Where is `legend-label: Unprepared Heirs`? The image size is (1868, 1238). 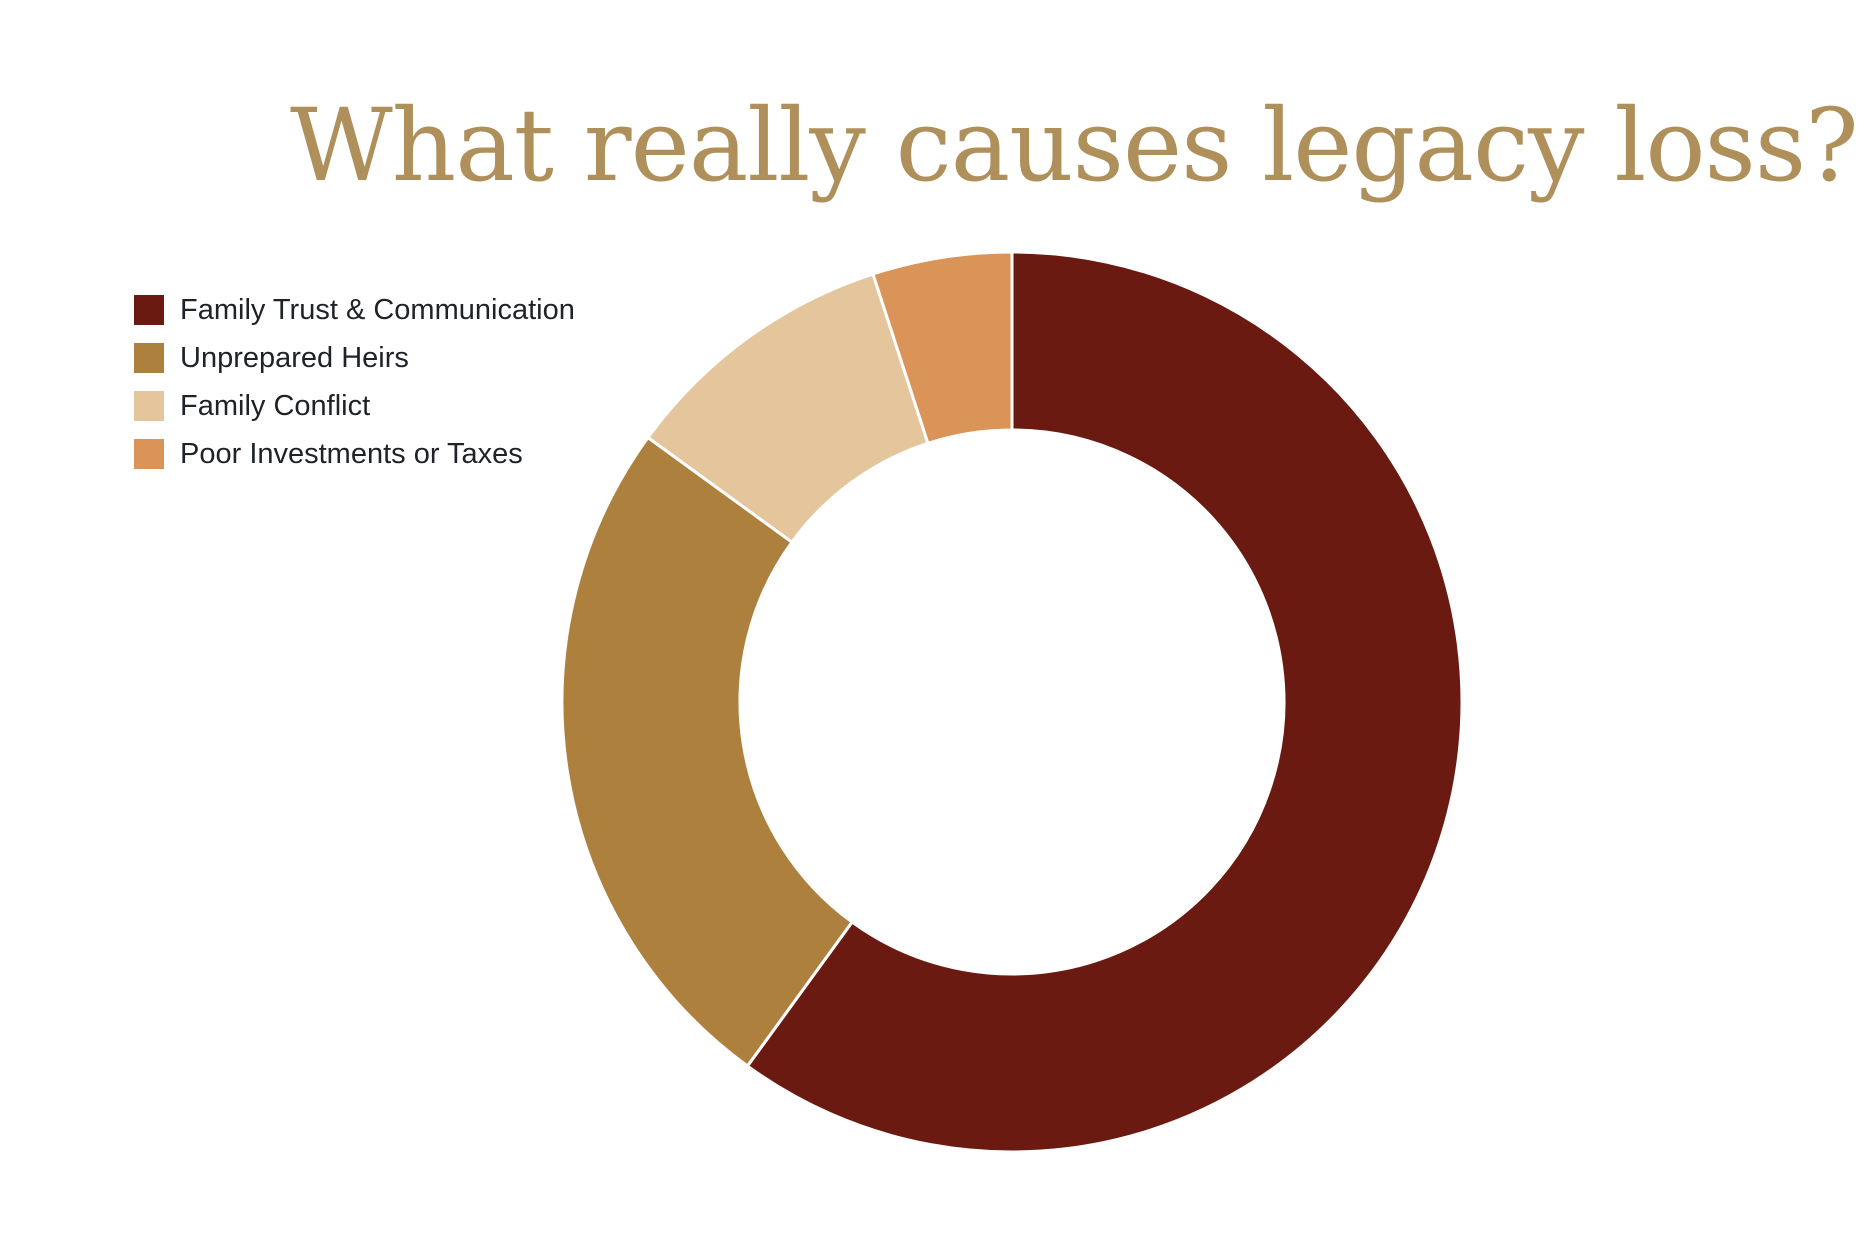 legend-label: Unprepared Heirs is located at coordinates (294, 357).